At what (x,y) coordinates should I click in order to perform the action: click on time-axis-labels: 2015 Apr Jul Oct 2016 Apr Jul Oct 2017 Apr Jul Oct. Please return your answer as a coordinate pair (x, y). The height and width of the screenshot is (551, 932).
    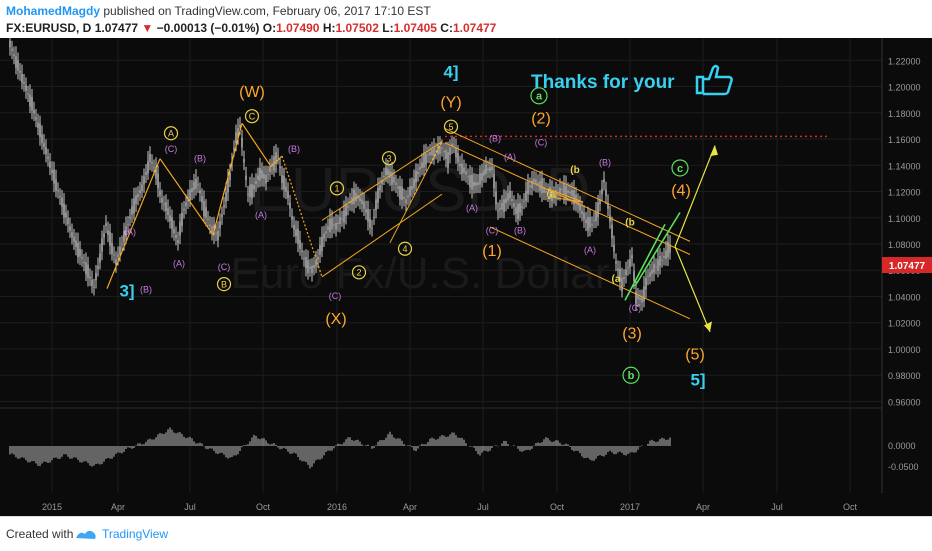
    Looking at the image, I should click on (450, 507).